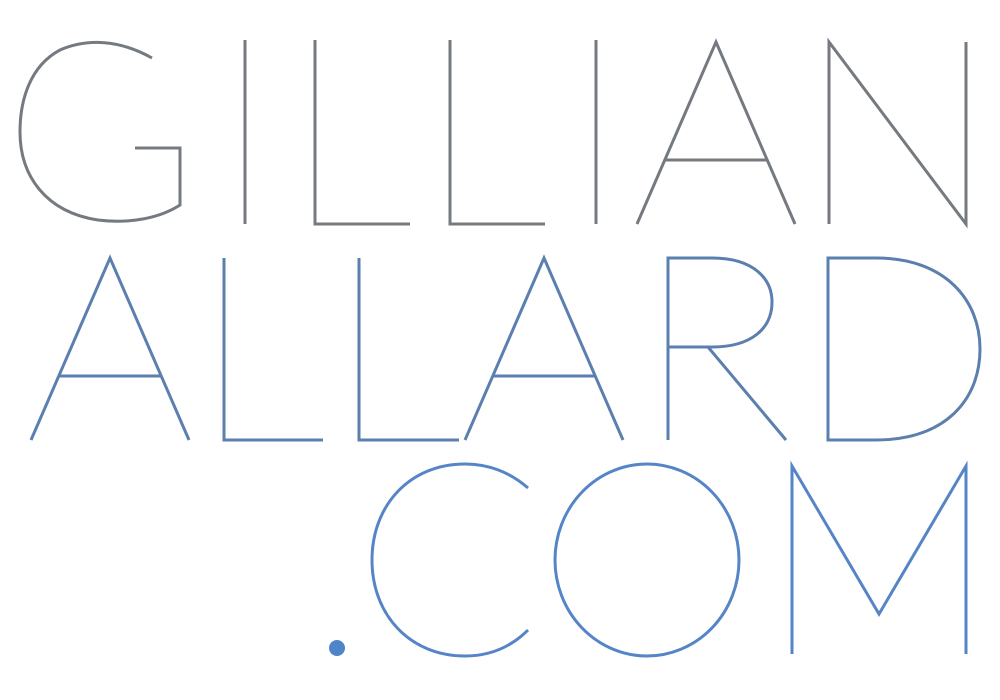  Describe the element at coordinates (727, 348) in the screenshot. I see `letter-r` at that location.